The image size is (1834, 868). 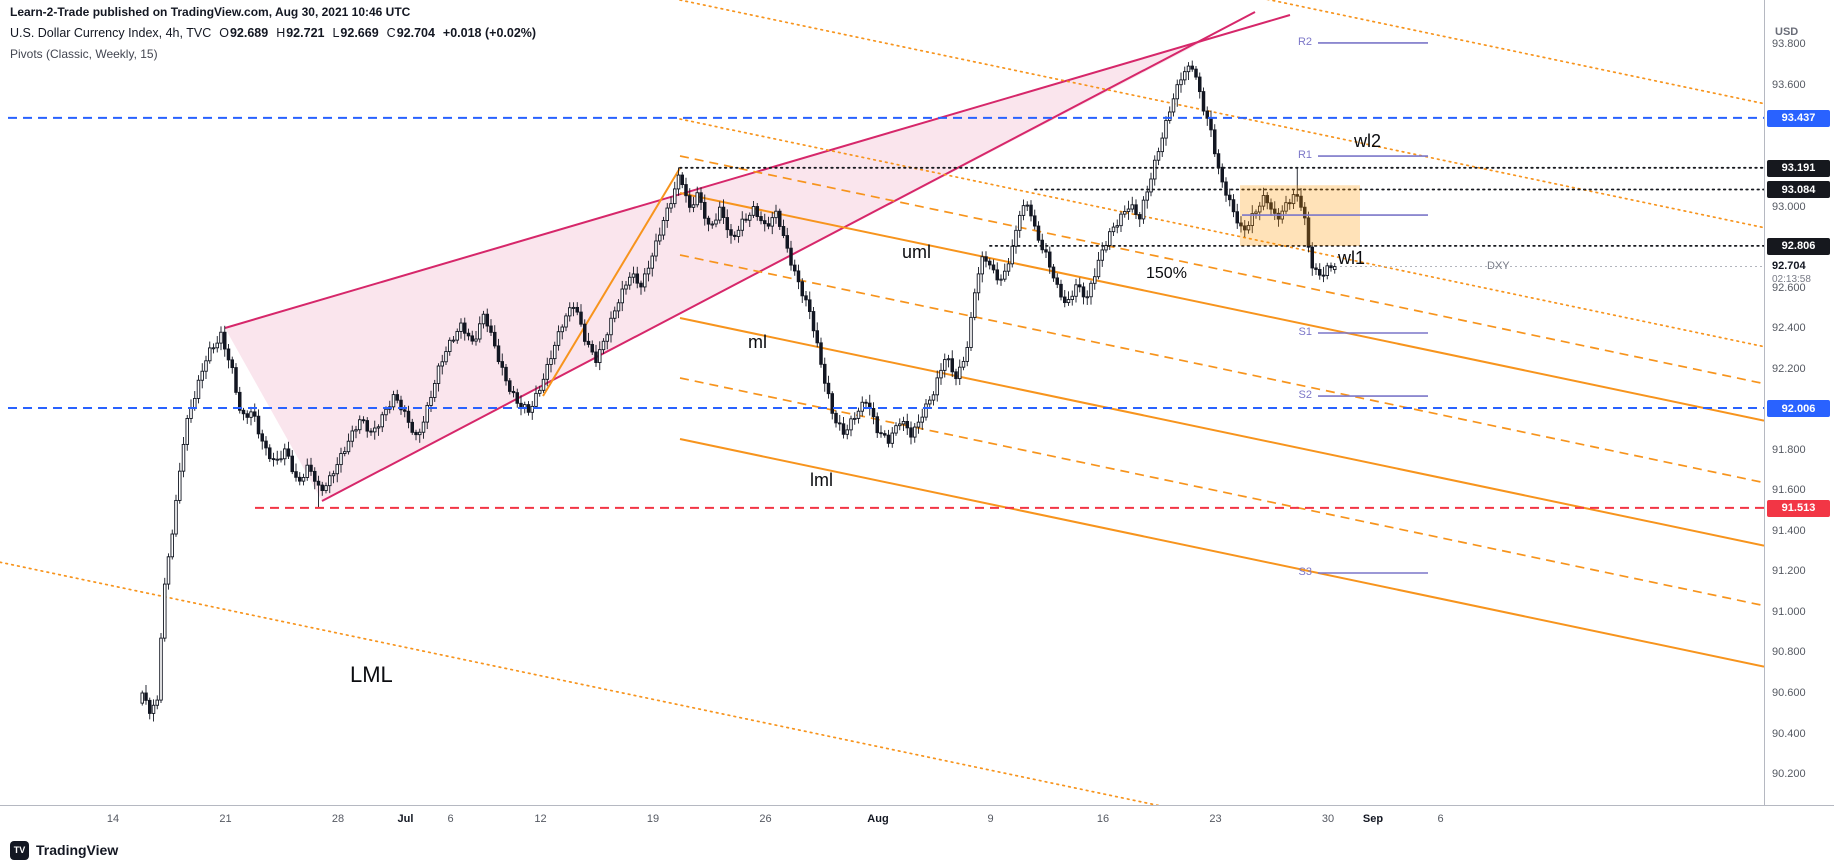 What do you see at coordinates (540, 819) in the screenshot?
I see `time-tick-label: 12` at bounding box center [540, 819].